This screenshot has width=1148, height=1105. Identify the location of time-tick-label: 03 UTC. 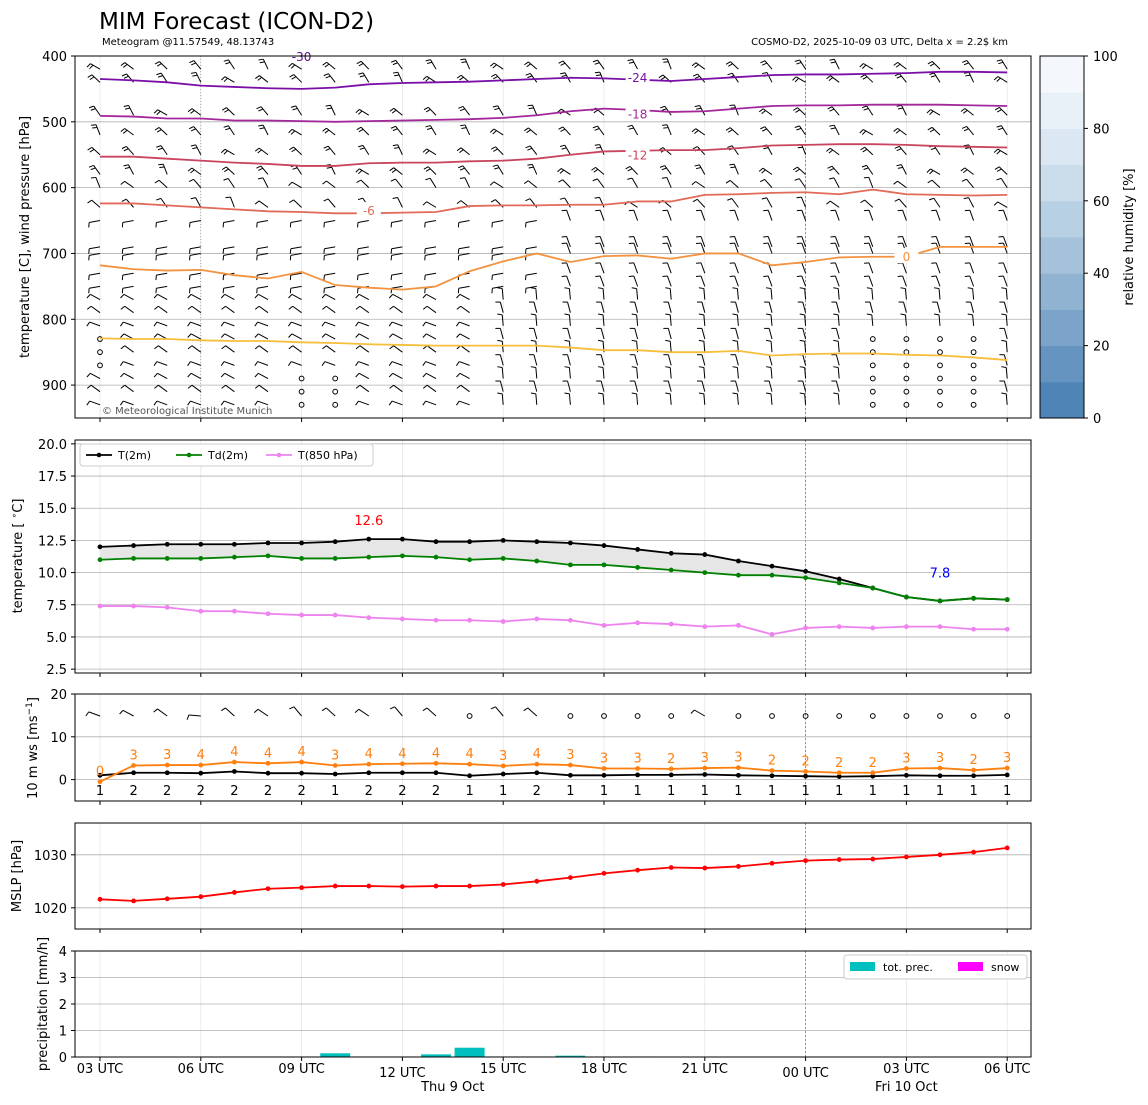
(906, 1069).